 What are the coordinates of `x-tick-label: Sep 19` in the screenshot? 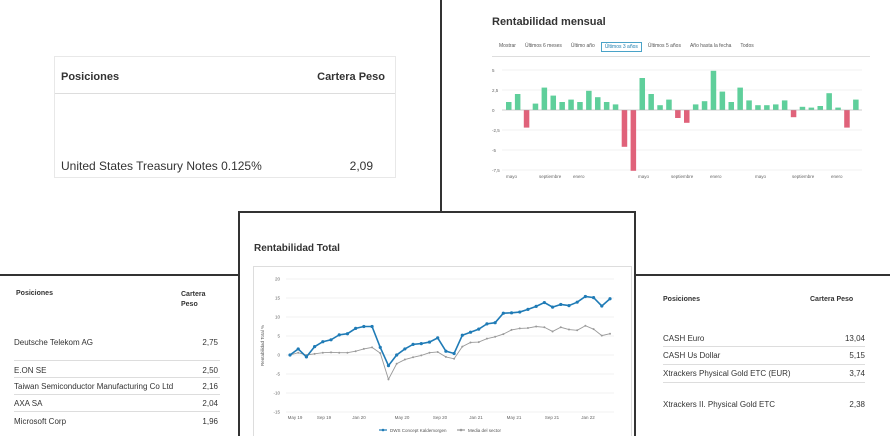 It's located at (324, 417).